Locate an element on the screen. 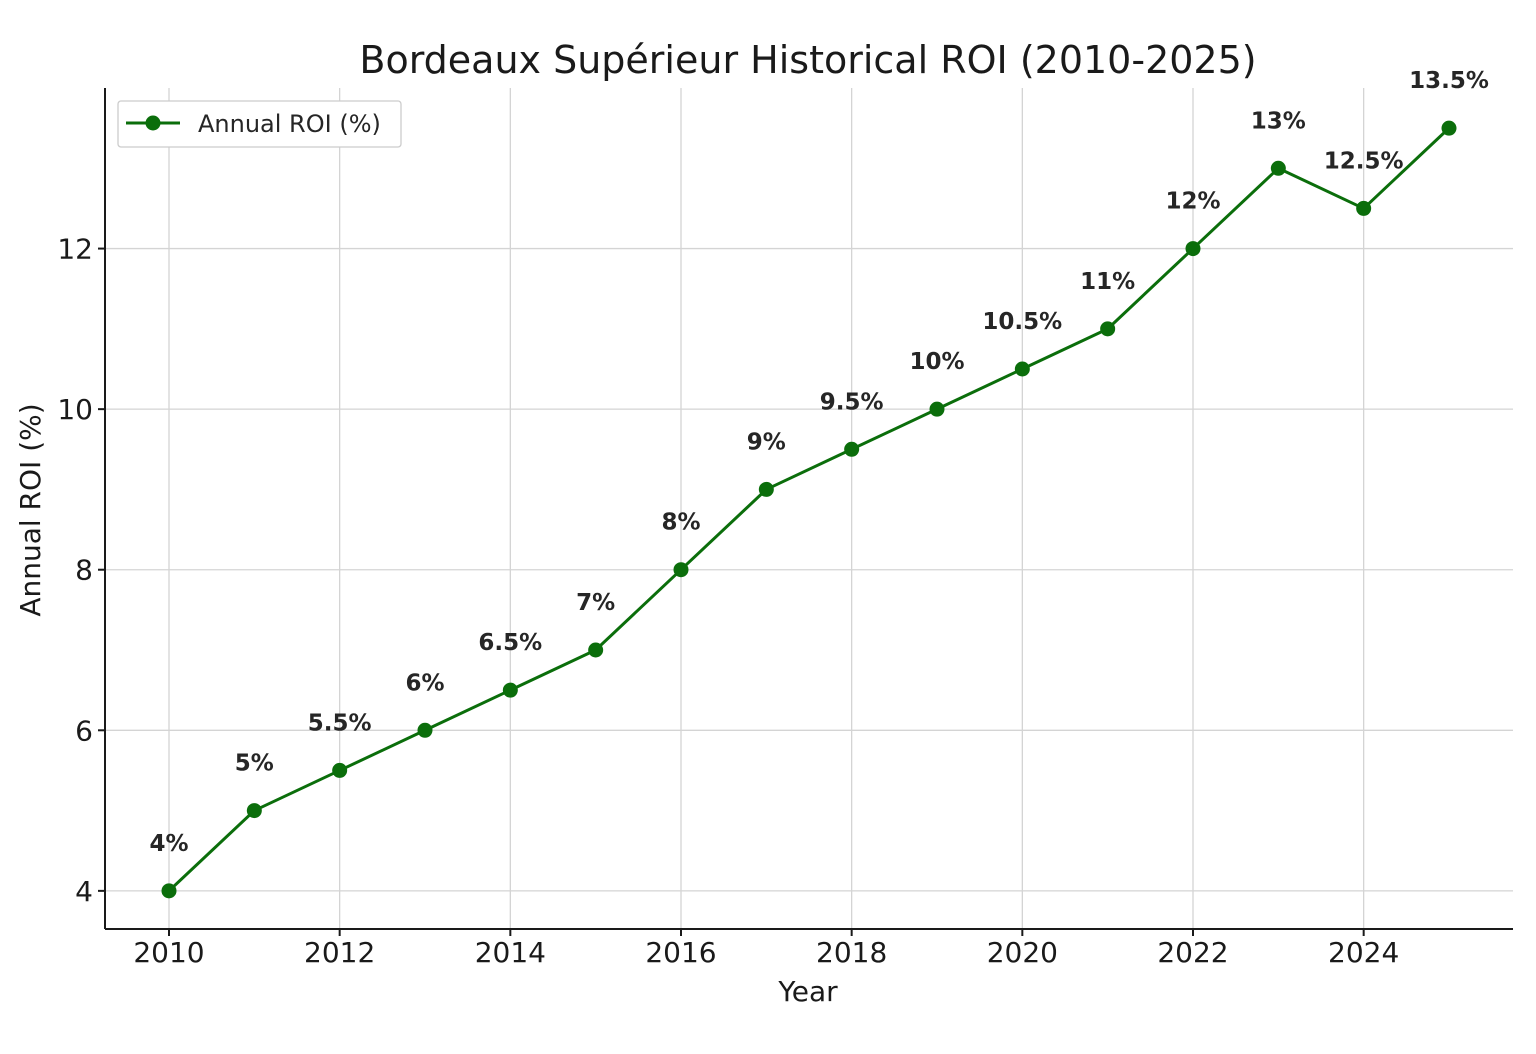  x-tick-label-2020: 2020 is located at coordinates (1022, 952).